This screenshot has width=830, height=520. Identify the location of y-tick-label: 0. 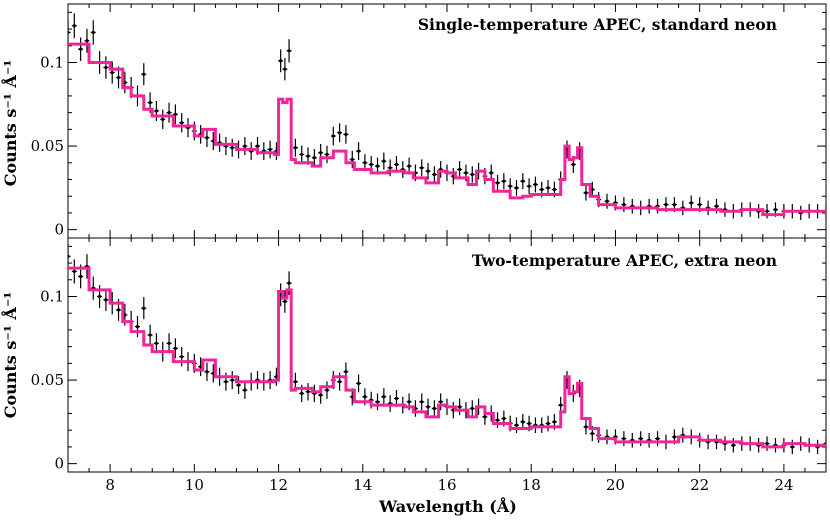
(59, 230).